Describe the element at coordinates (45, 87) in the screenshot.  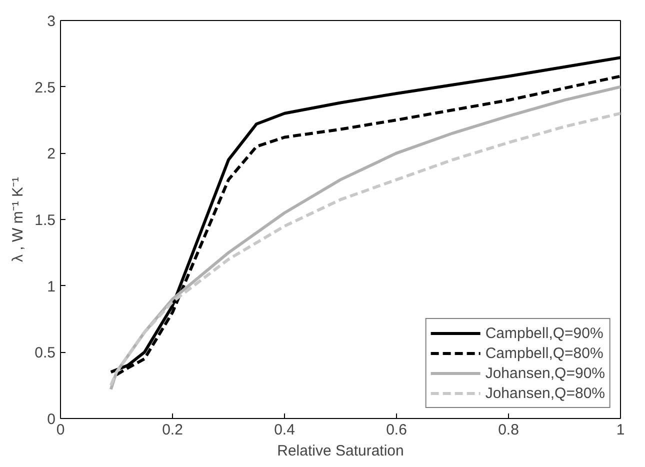
I see `y-tick-label: 2.5` at that location.